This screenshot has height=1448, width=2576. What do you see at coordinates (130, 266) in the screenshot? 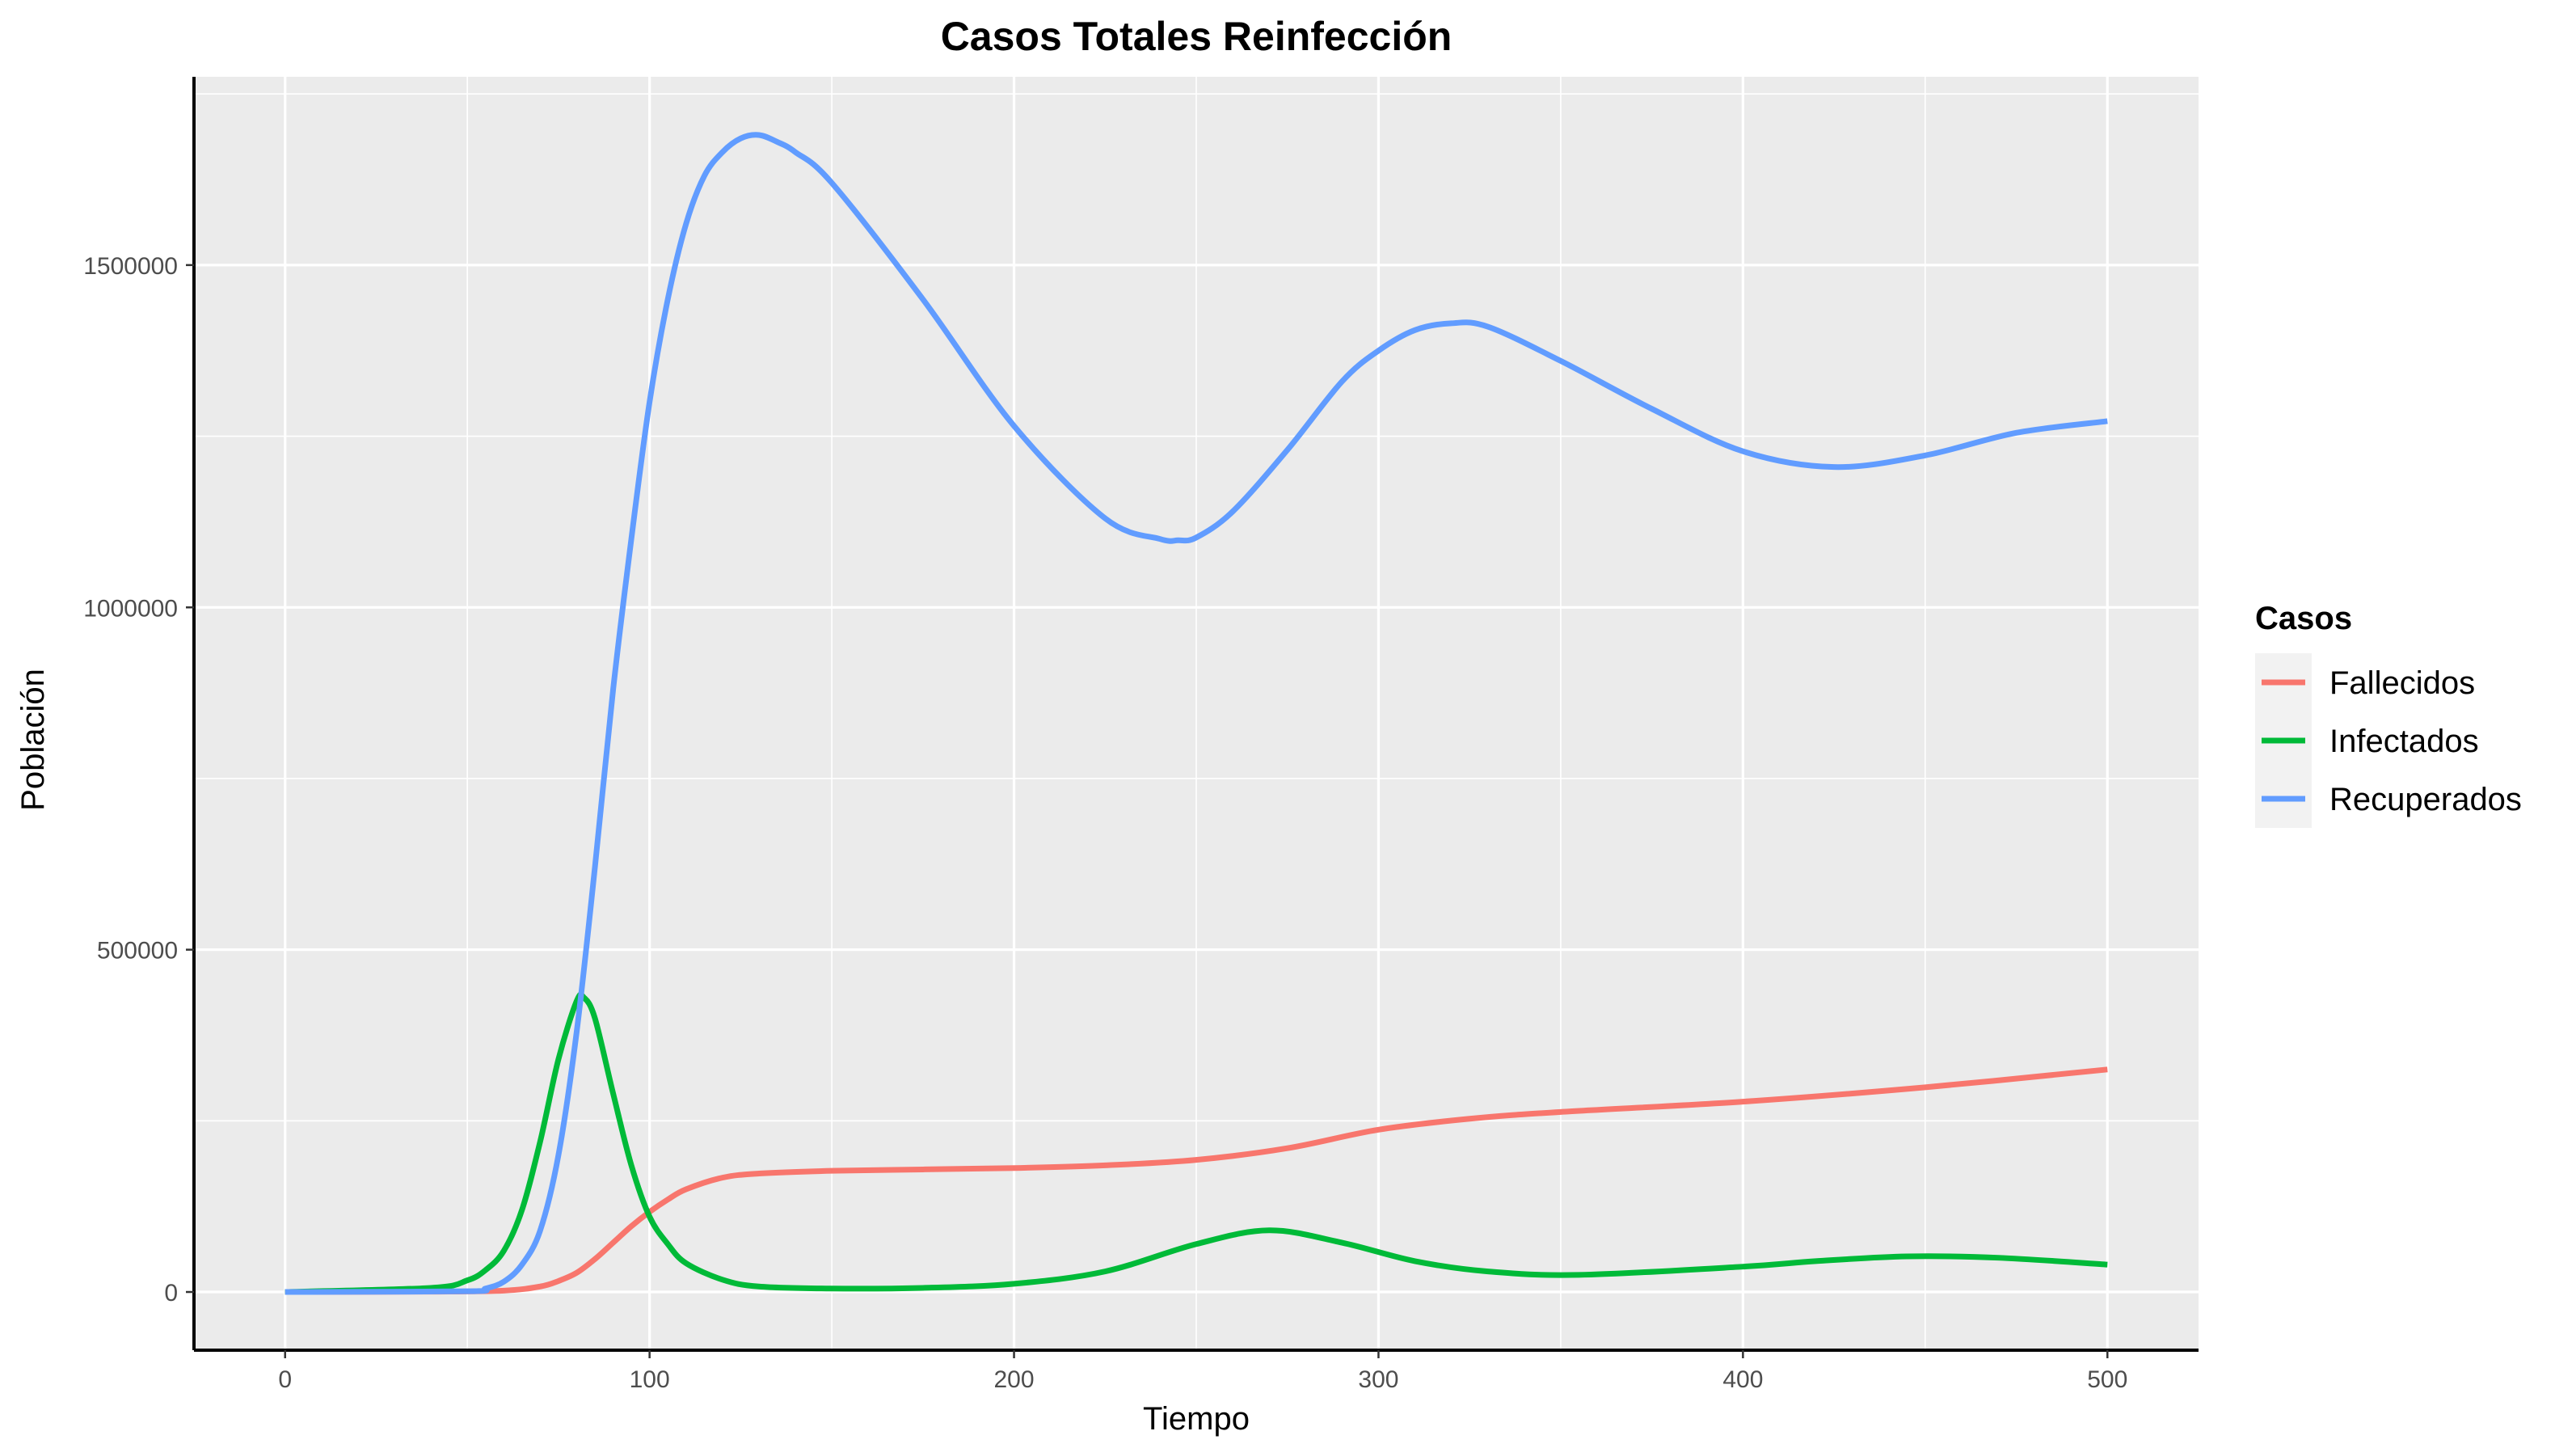
I see `y-tick-label: 1500000` at bounding box center [130, 266].